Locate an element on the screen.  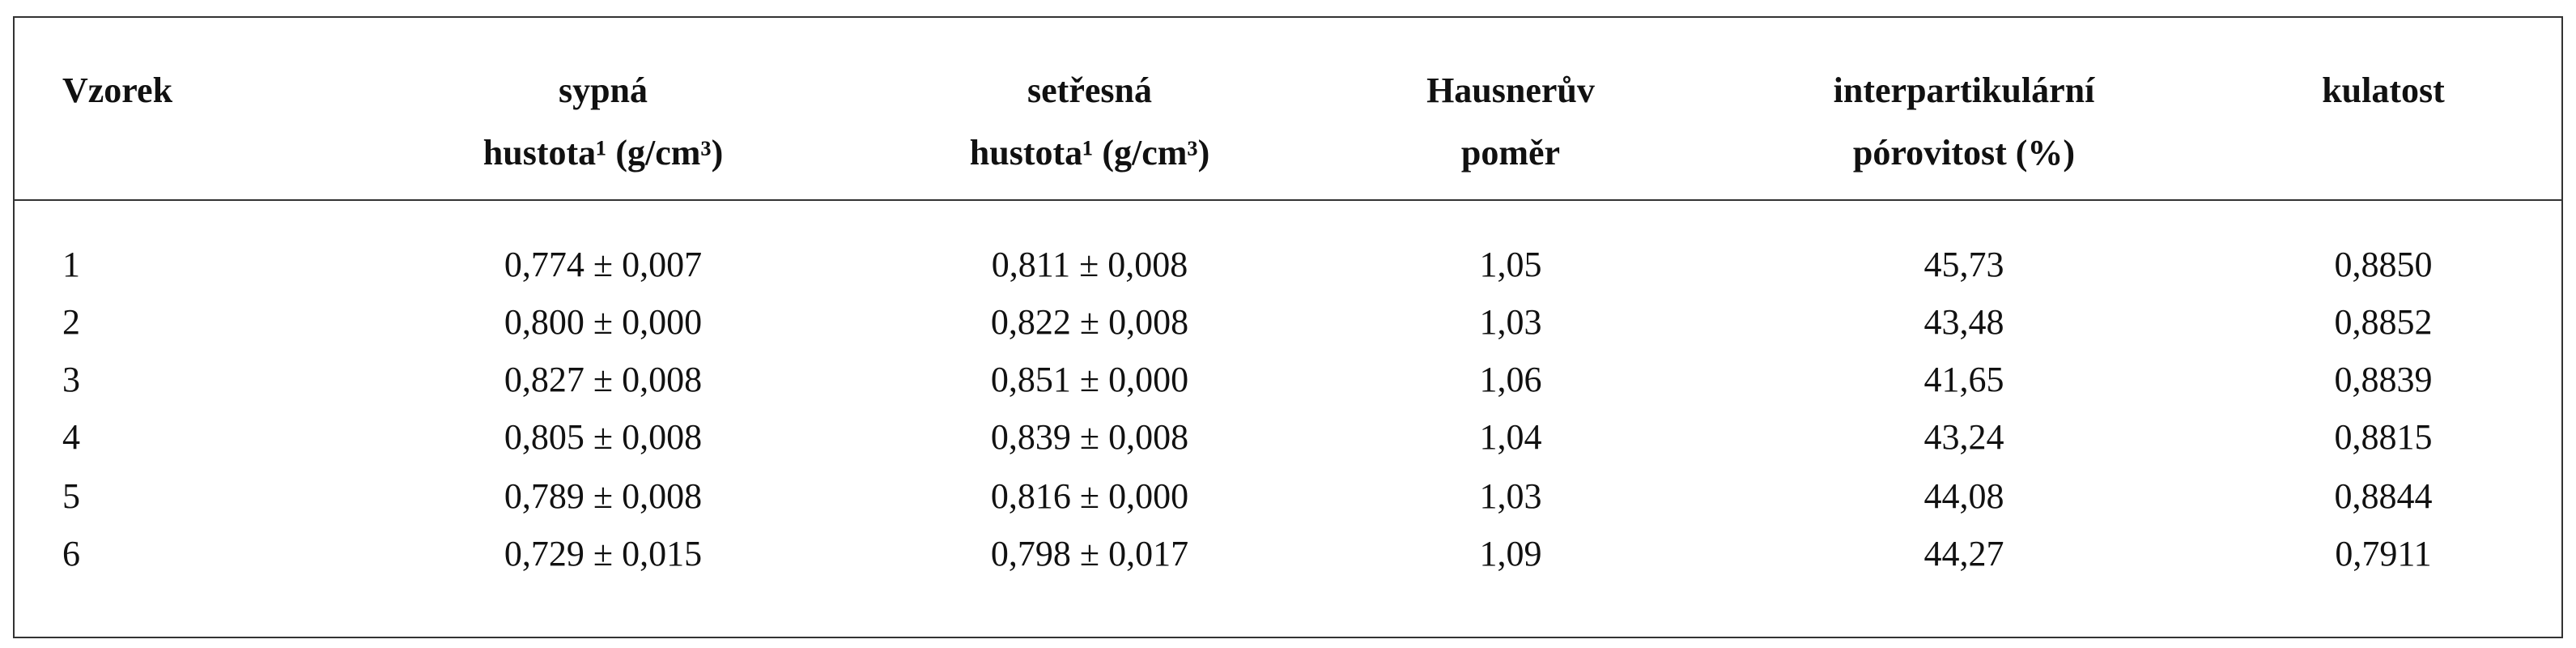
table-cell: 0,839 ± 0,008 is located at coordinates (1089, 437).